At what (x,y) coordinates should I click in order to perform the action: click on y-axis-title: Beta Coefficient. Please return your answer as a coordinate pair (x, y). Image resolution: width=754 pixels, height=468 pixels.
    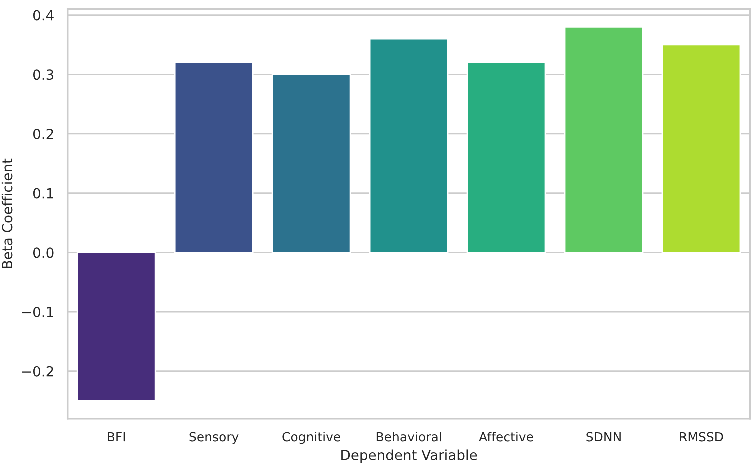
    Looking at the image, I should click on (7, 213).